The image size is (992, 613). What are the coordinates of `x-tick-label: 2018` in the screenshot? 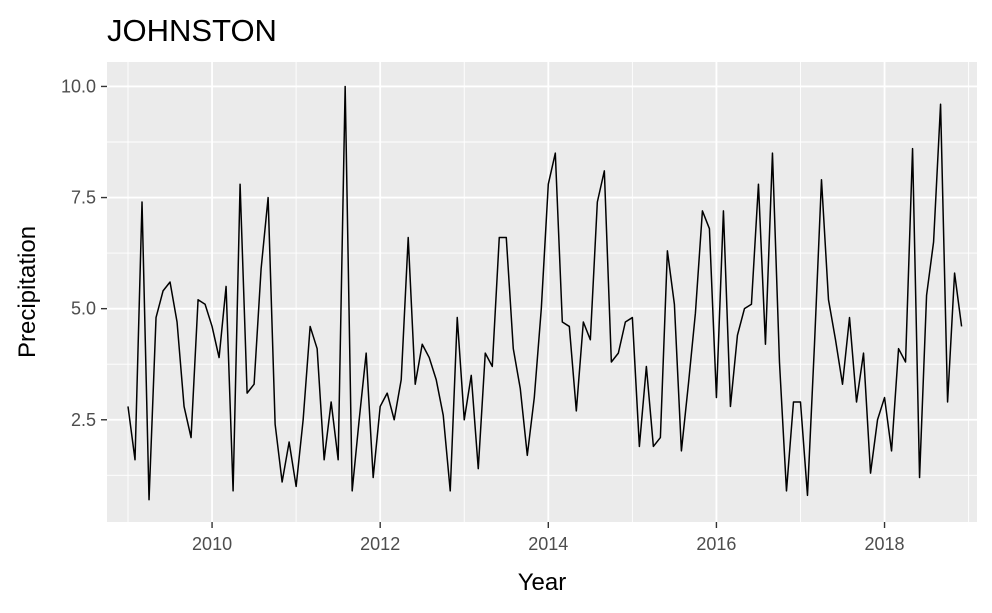 It's located at (885, 544).